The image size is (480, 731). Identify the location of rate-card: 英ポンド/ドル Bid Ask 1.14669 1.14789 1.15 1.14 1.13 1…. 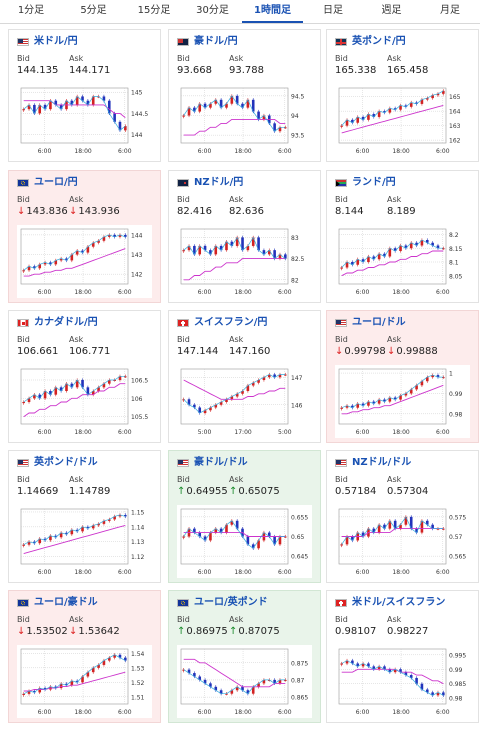
(84, 516).